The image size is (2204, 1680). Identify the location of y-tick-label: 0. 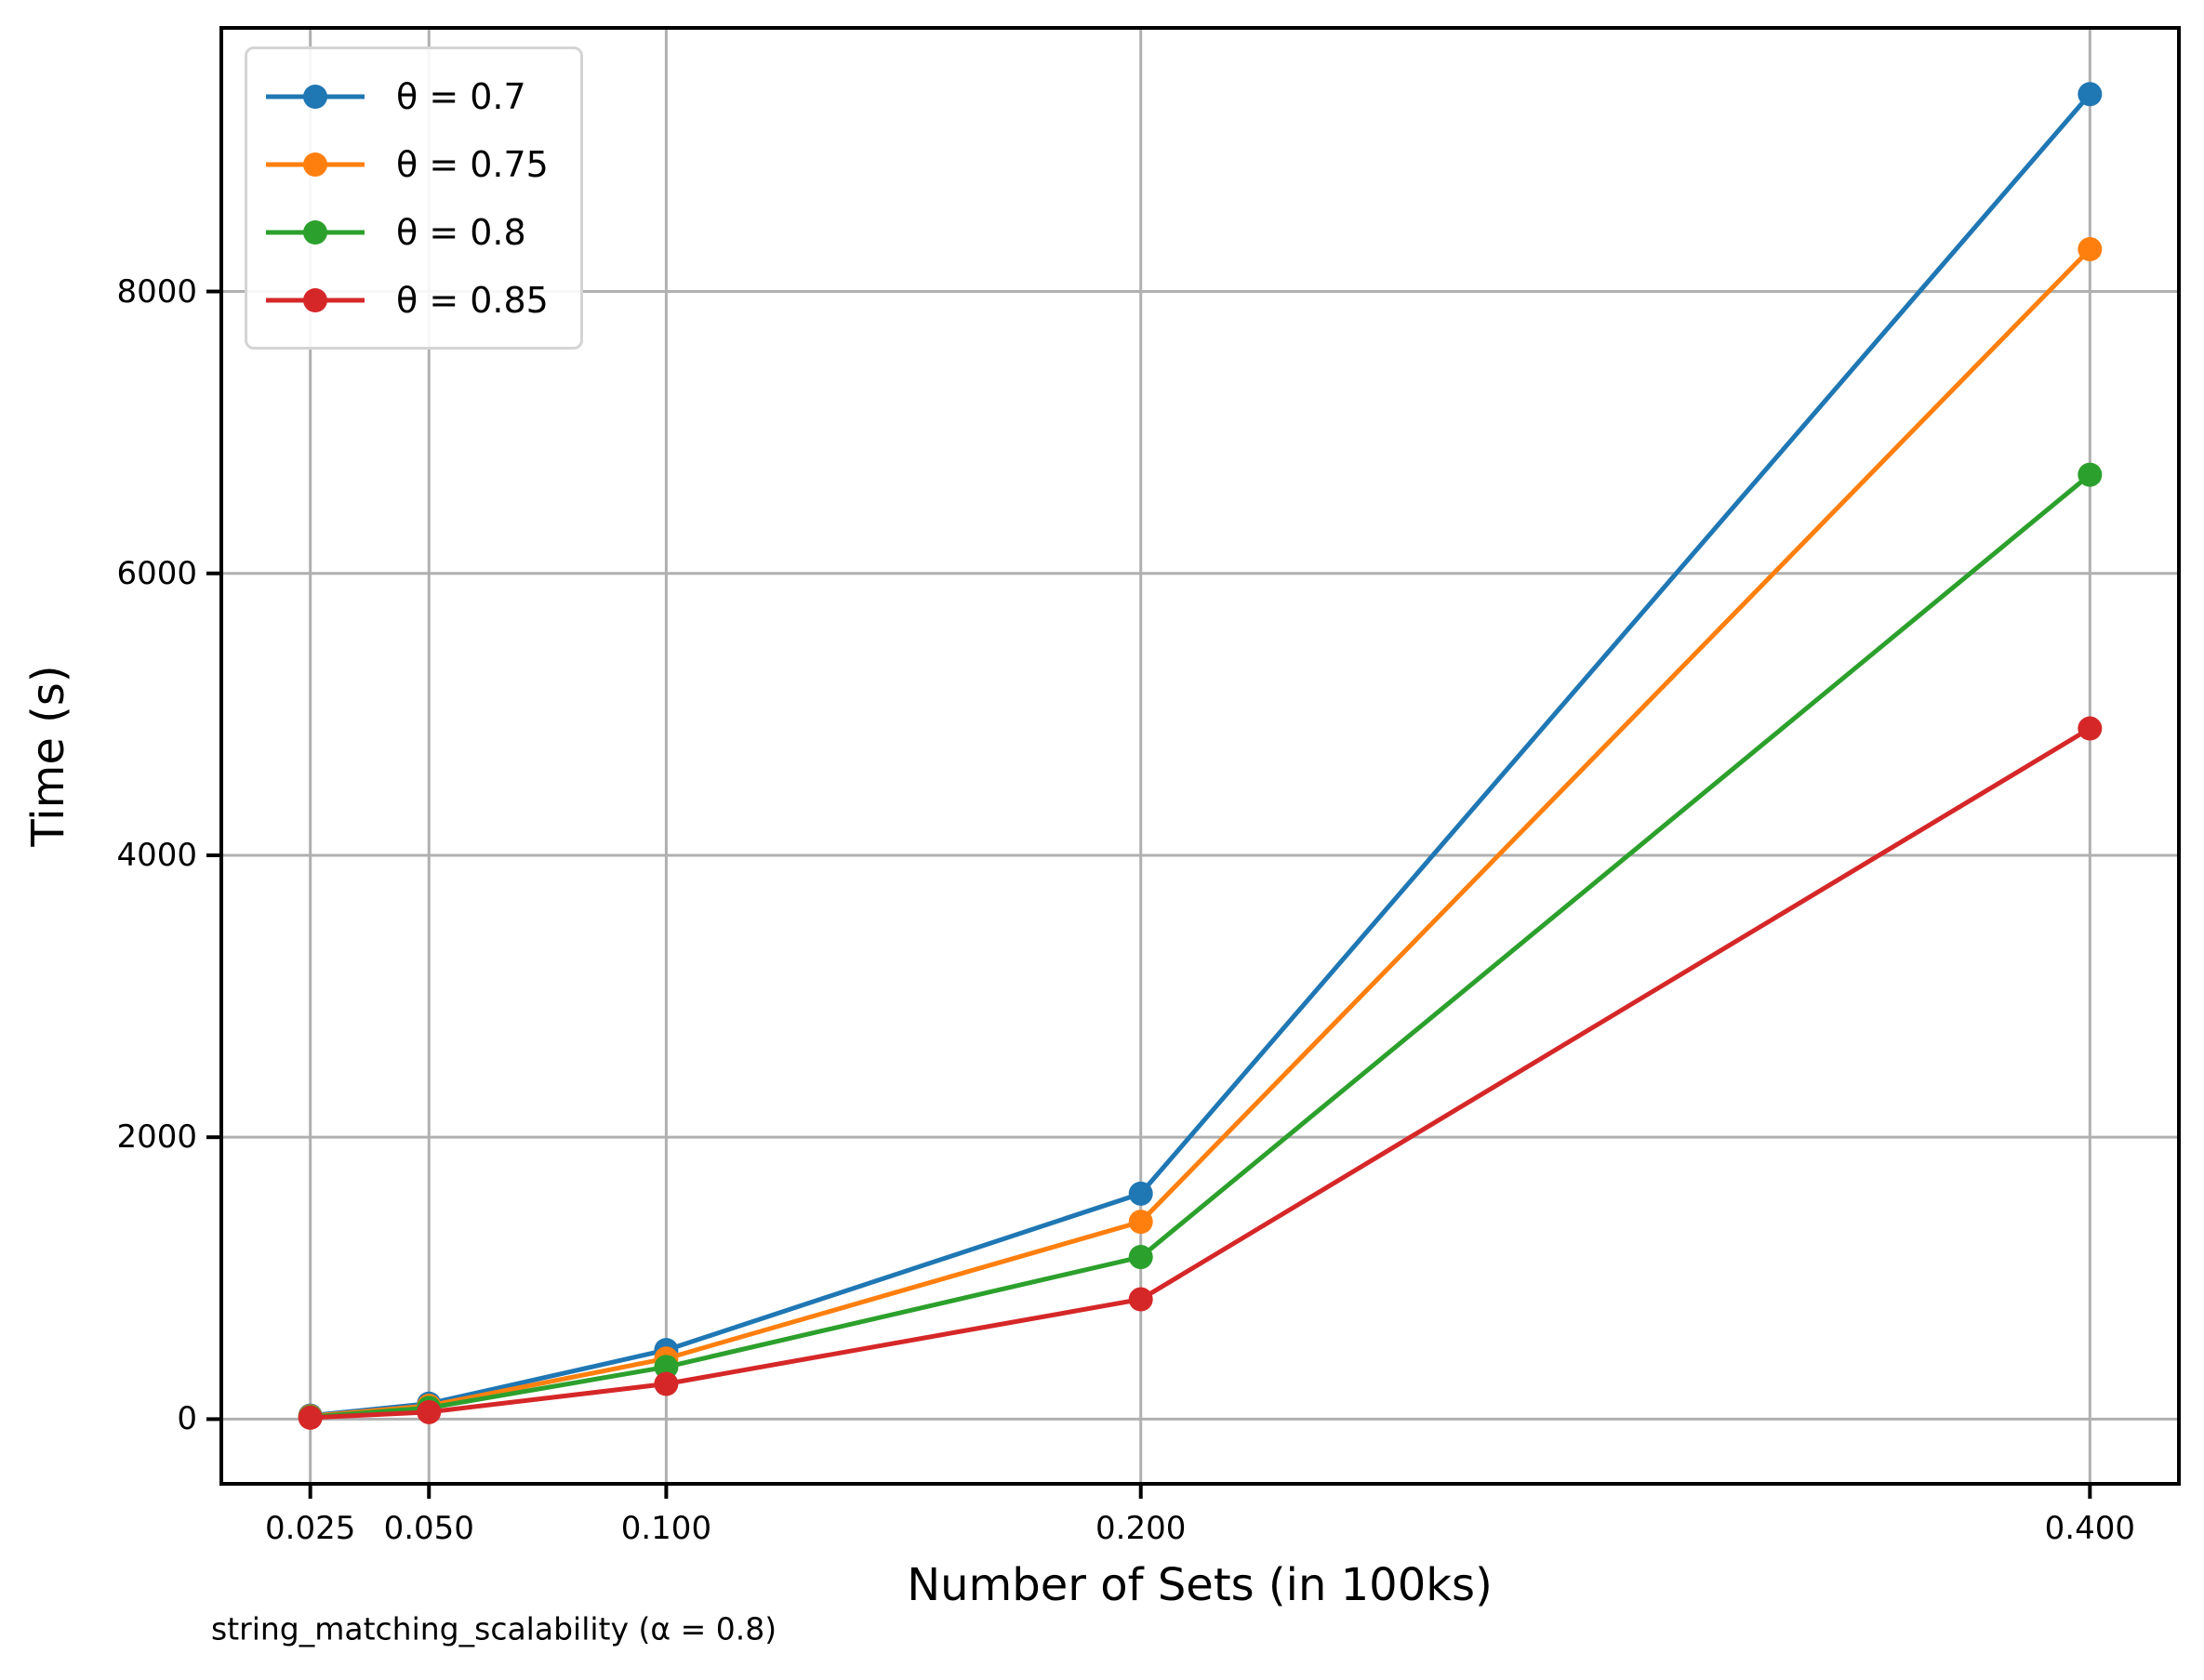
(187, 1419).